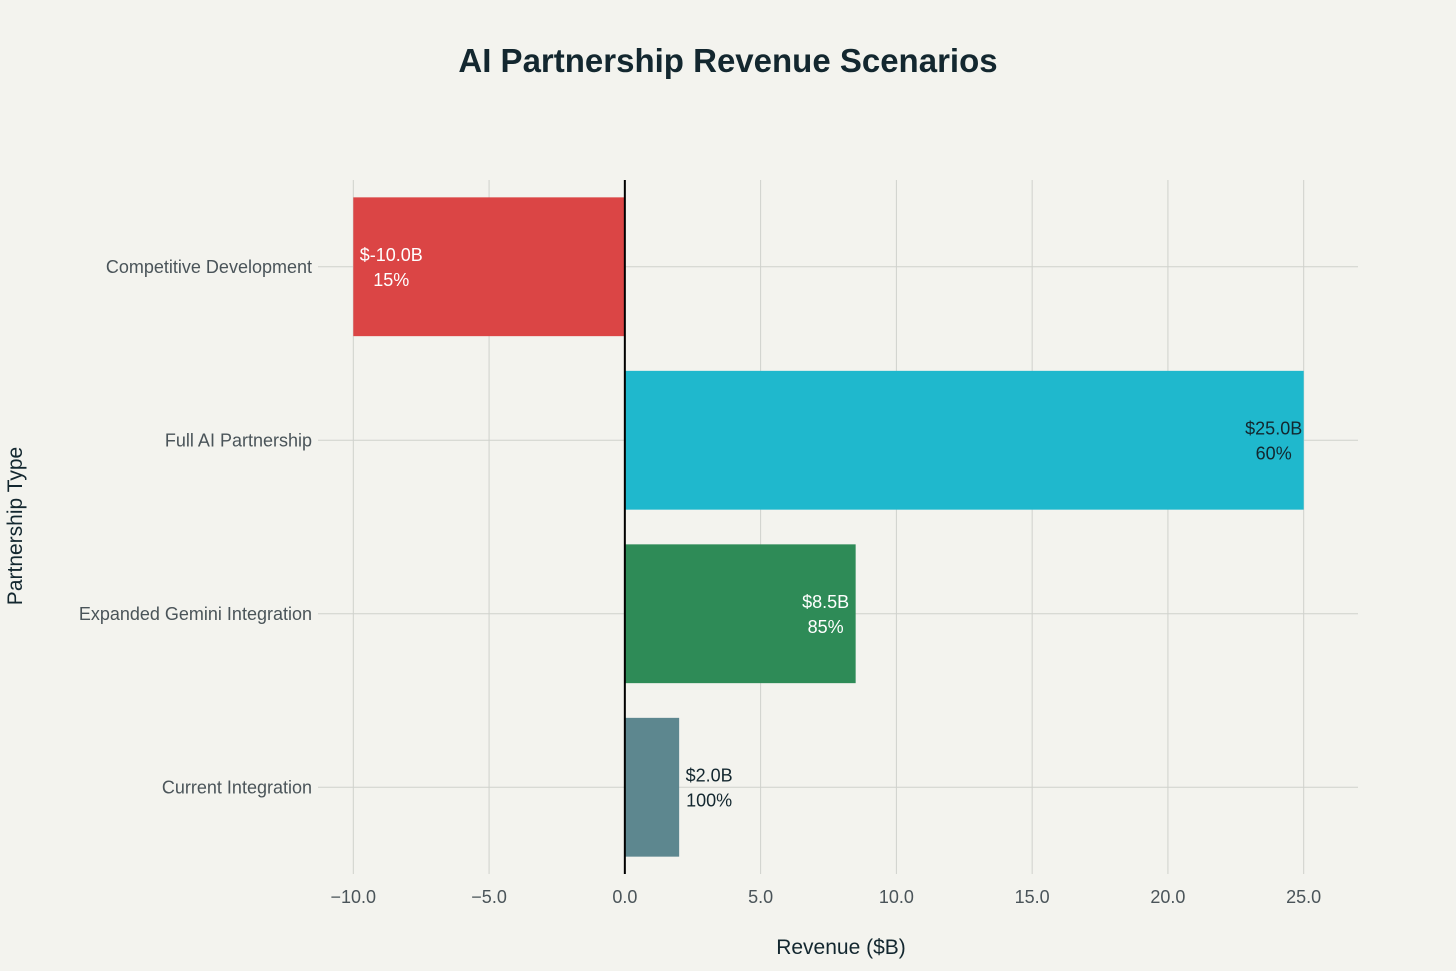 This screenshot has height=971, width=1456. I want to click on y-axis-title: Partnership Type, so click(15, 526).